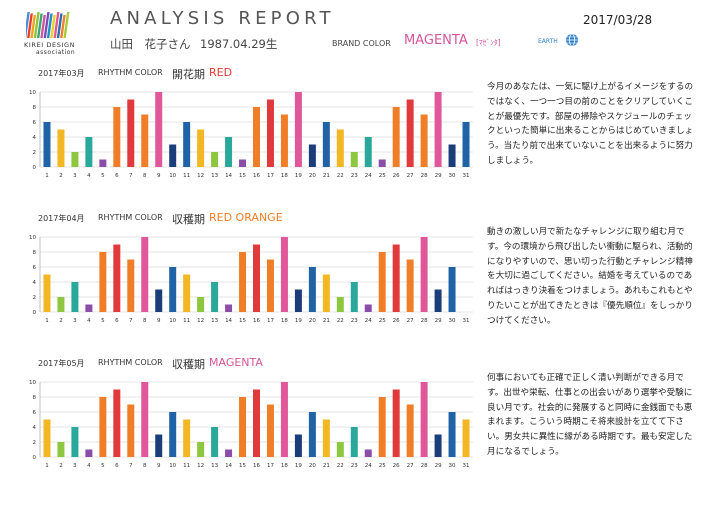  I want to click on rhythm-color-name: MAGENTA, so click(236, 362).